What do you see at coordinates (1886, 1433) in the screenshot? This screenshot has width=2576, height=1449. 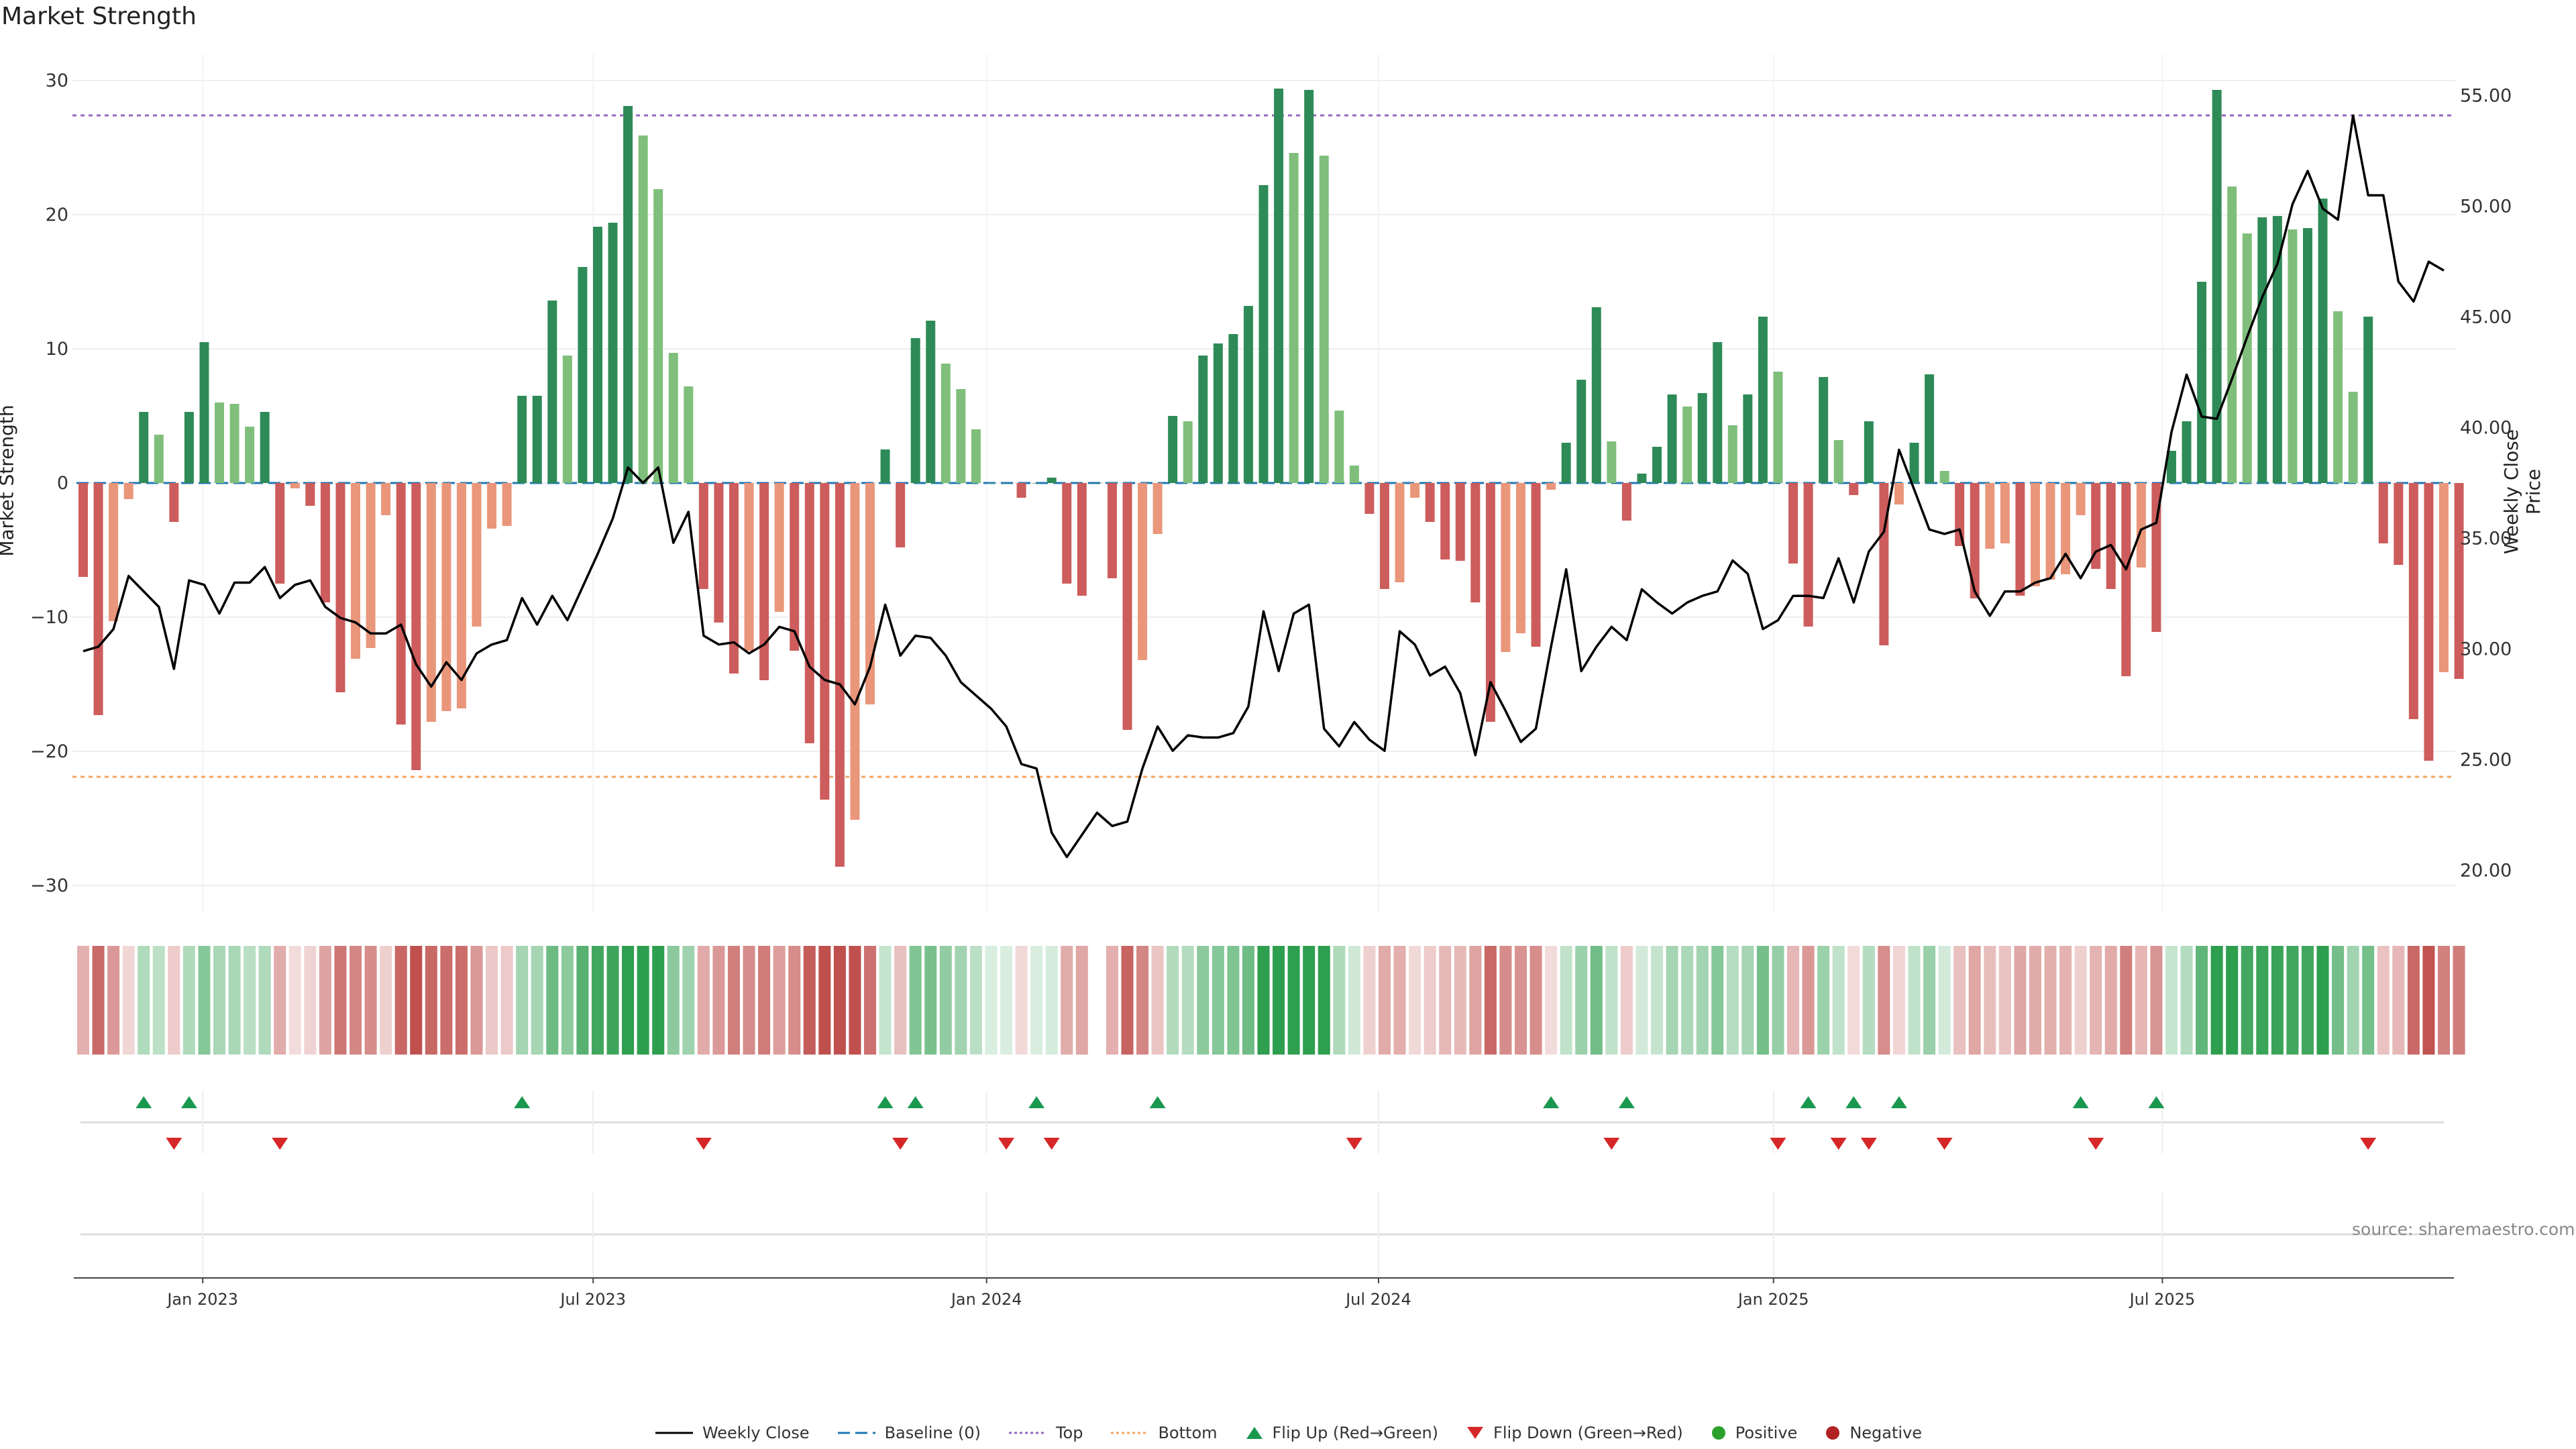 I see `legend-label: Negative` at bounding box center [1886, 1433].